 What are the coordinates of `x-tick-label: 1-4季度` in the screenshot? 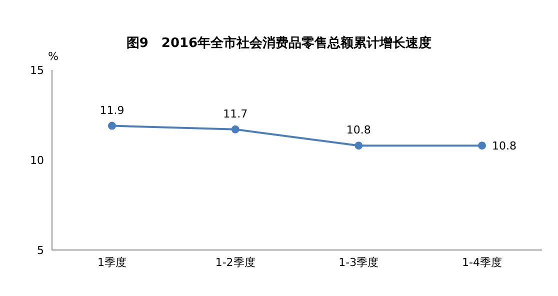 It's located at (482, 262).